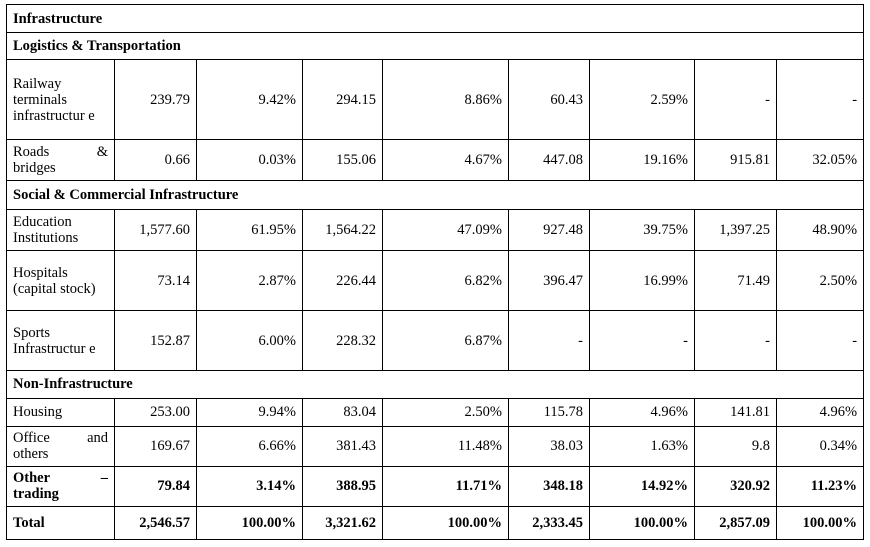  What do you see at coordinates (60, 341) in the screenshot?
I see `row-label-sports: Sports Infrastructur e` at bounding box center [60, 341].